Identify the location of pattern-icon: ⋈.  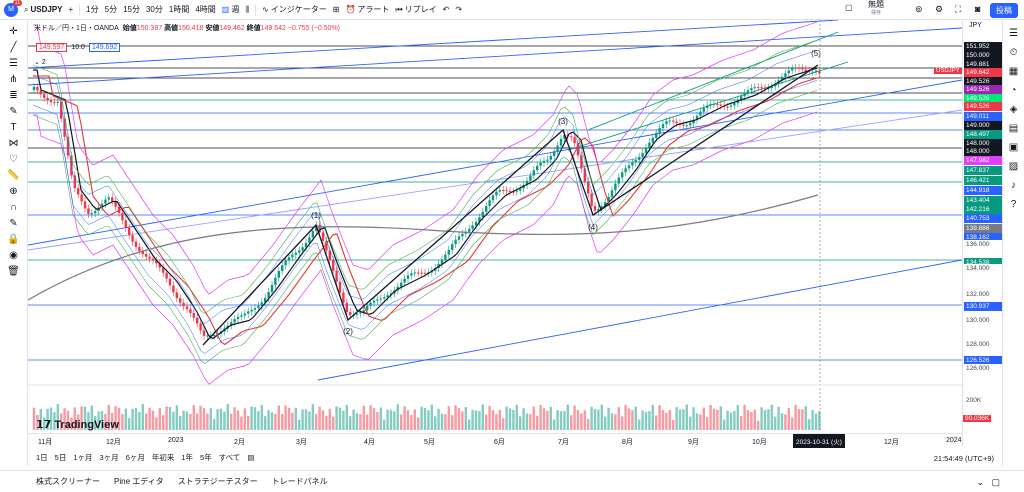
(13, 143).